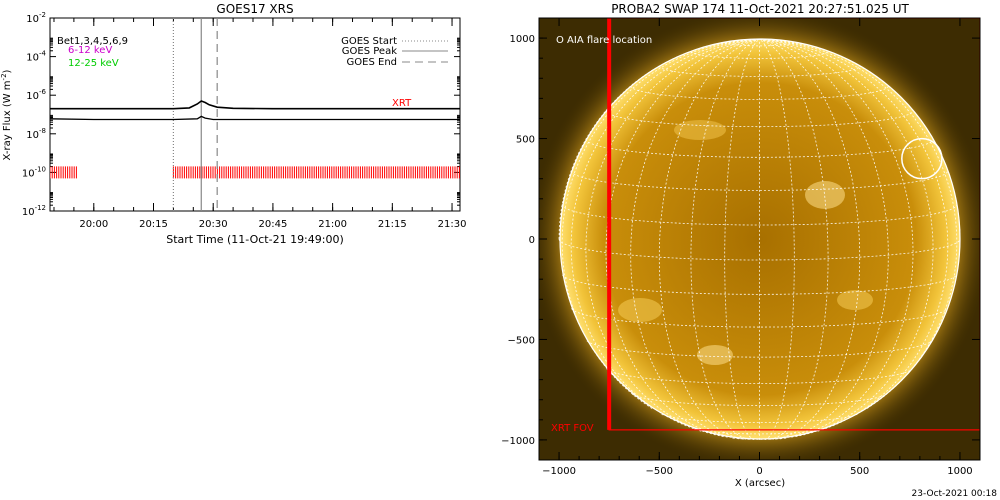 This screenshot has width=1000, height=500. Describe the element at coordinates (36, 18) in the screenshot. I see `left-y-tick-label: 10⁻²` at that location.